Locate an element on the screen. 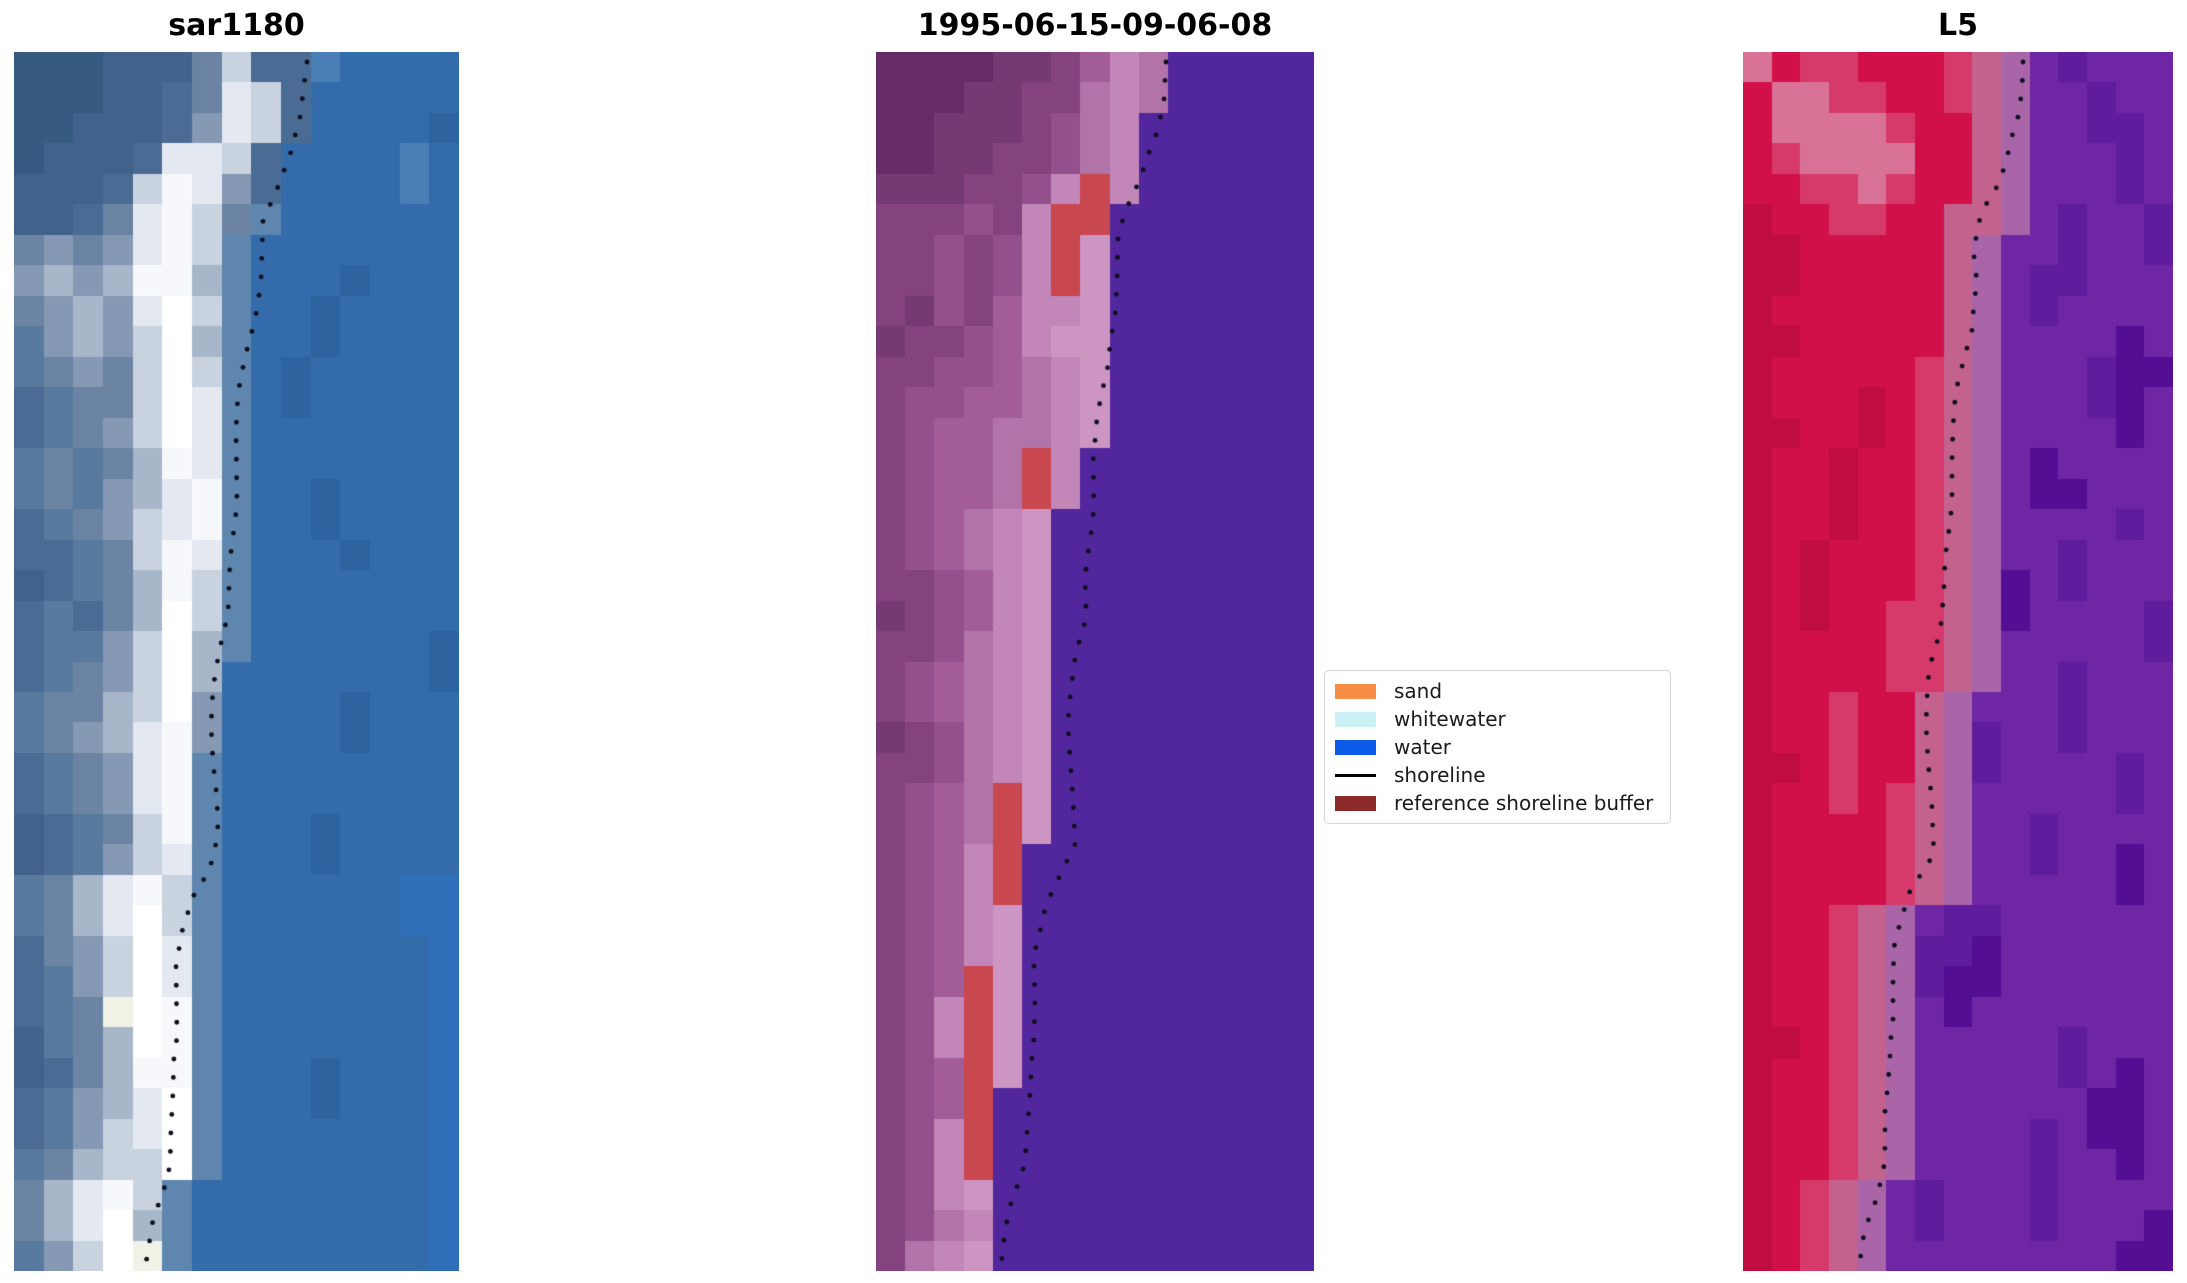  legend-label-reference-shoreline-buffer: reference shoreline buffer is located at coordinates (1524, 803).